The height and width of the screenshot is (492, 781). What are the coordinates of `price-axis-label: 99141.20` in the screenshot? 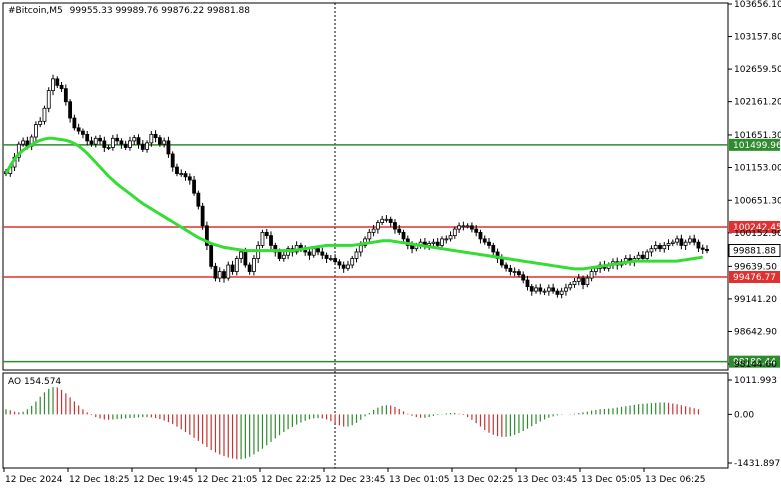 It's located at (755, 300).